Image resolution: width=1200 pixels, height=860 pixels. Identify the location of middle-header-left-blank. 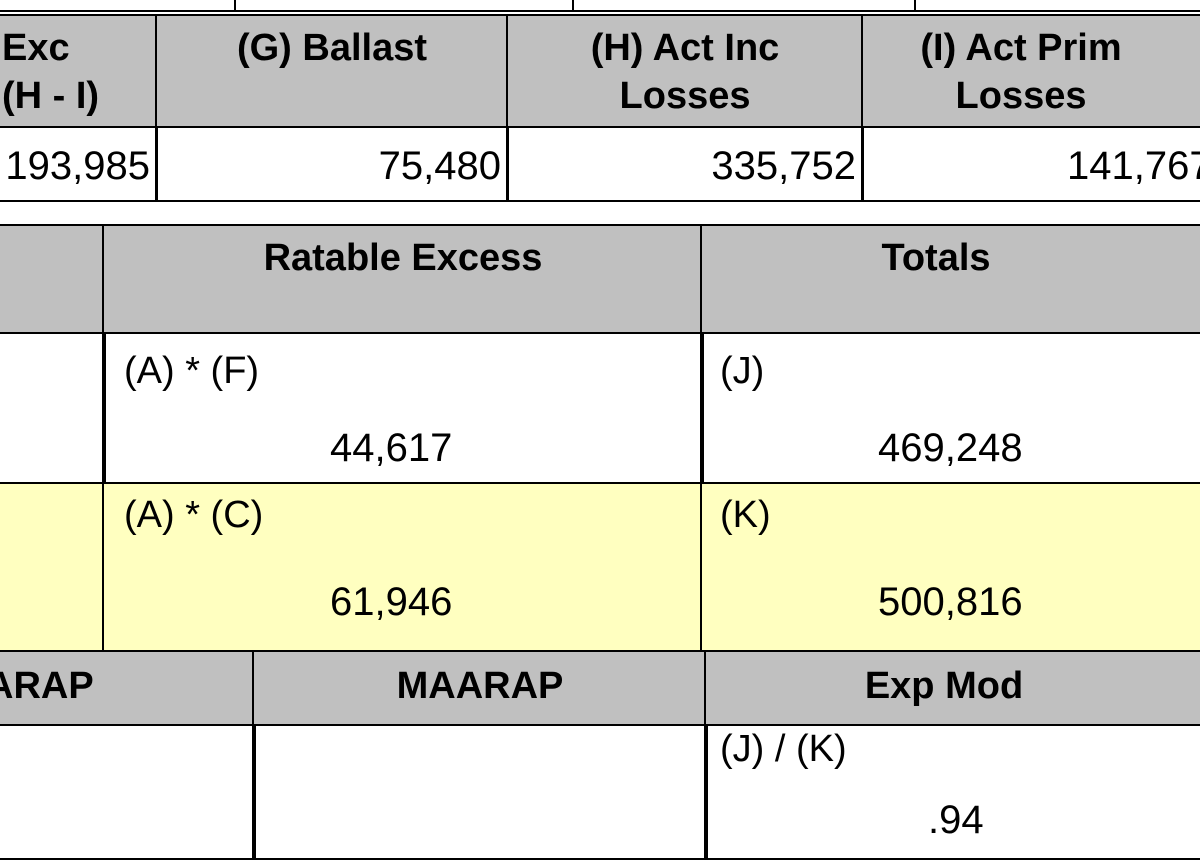
(53, 279).